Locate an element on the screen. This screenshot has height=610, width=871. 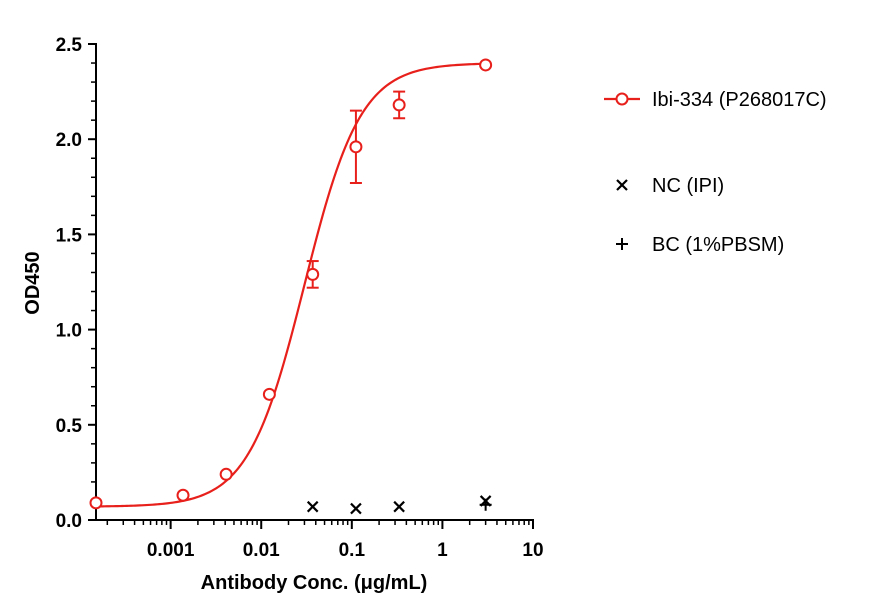
legend-entry-2: NC (IPI) is located at coordinates (670, 186).